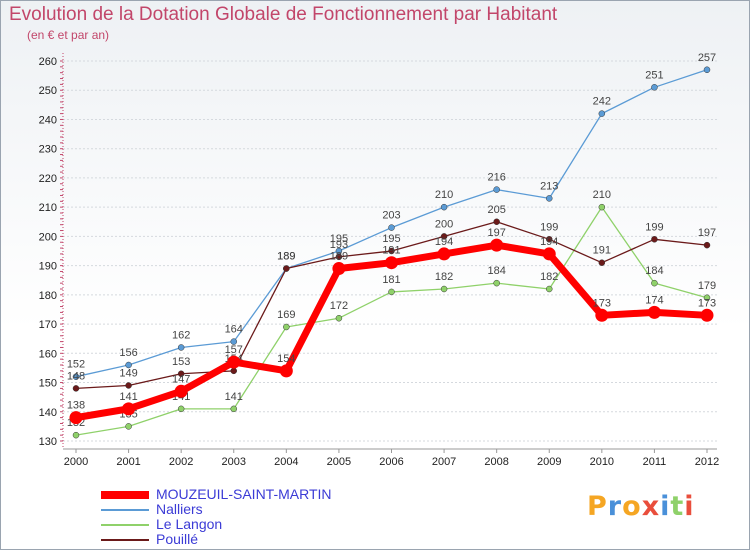  What do you see at coordinates (48, 237) in the screenshot?
I see `y-tick-label: 200` at bounding box center [48, 237].